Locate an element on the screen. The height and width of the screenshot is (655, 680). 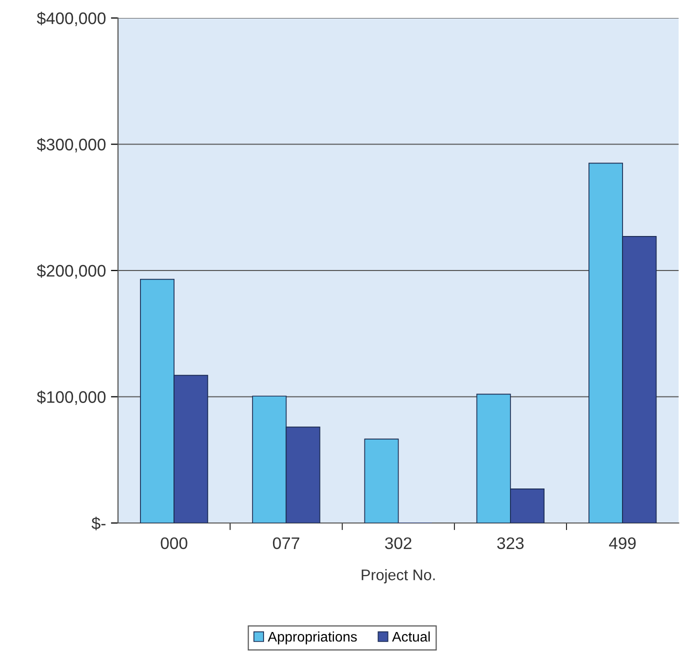
y-tick-label: $- is located at coordinates (99, 523).